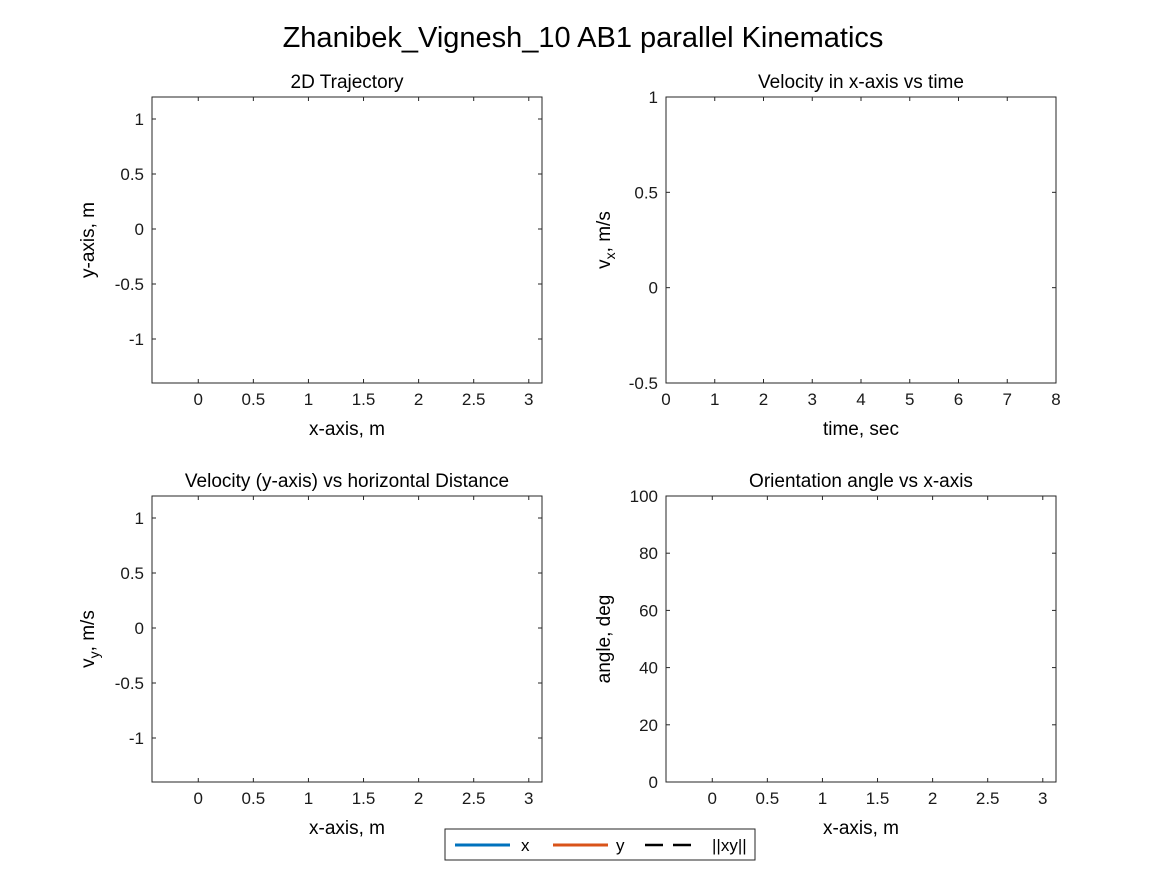  I want to click on y-axis-label: y-axis, m, so click(88, 240).